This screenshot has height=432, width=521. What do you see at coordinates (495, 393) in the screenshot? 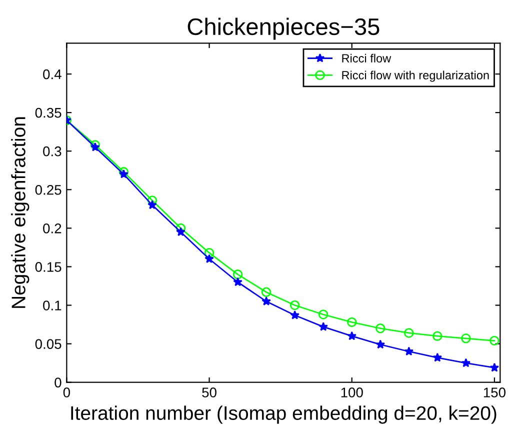
I see `x-tick-label: 150` at bounding box center [495, 393].